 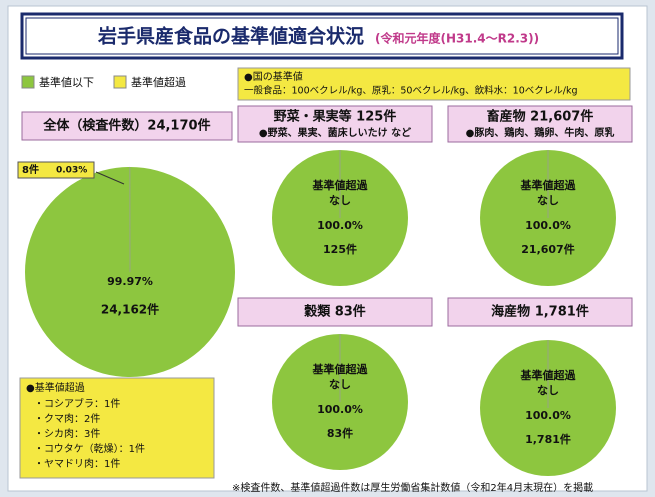 I want to click on pie-title: 穀類 83件, so click(x=334, y=312).